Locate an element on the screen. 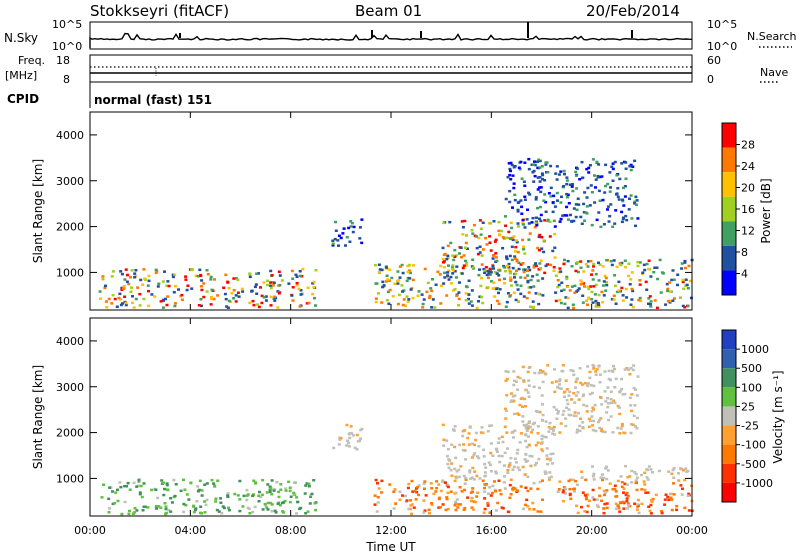 This screenshot has width=800, height=554. freq-unit-label: [MHz] is located at coordinates (21, 75).